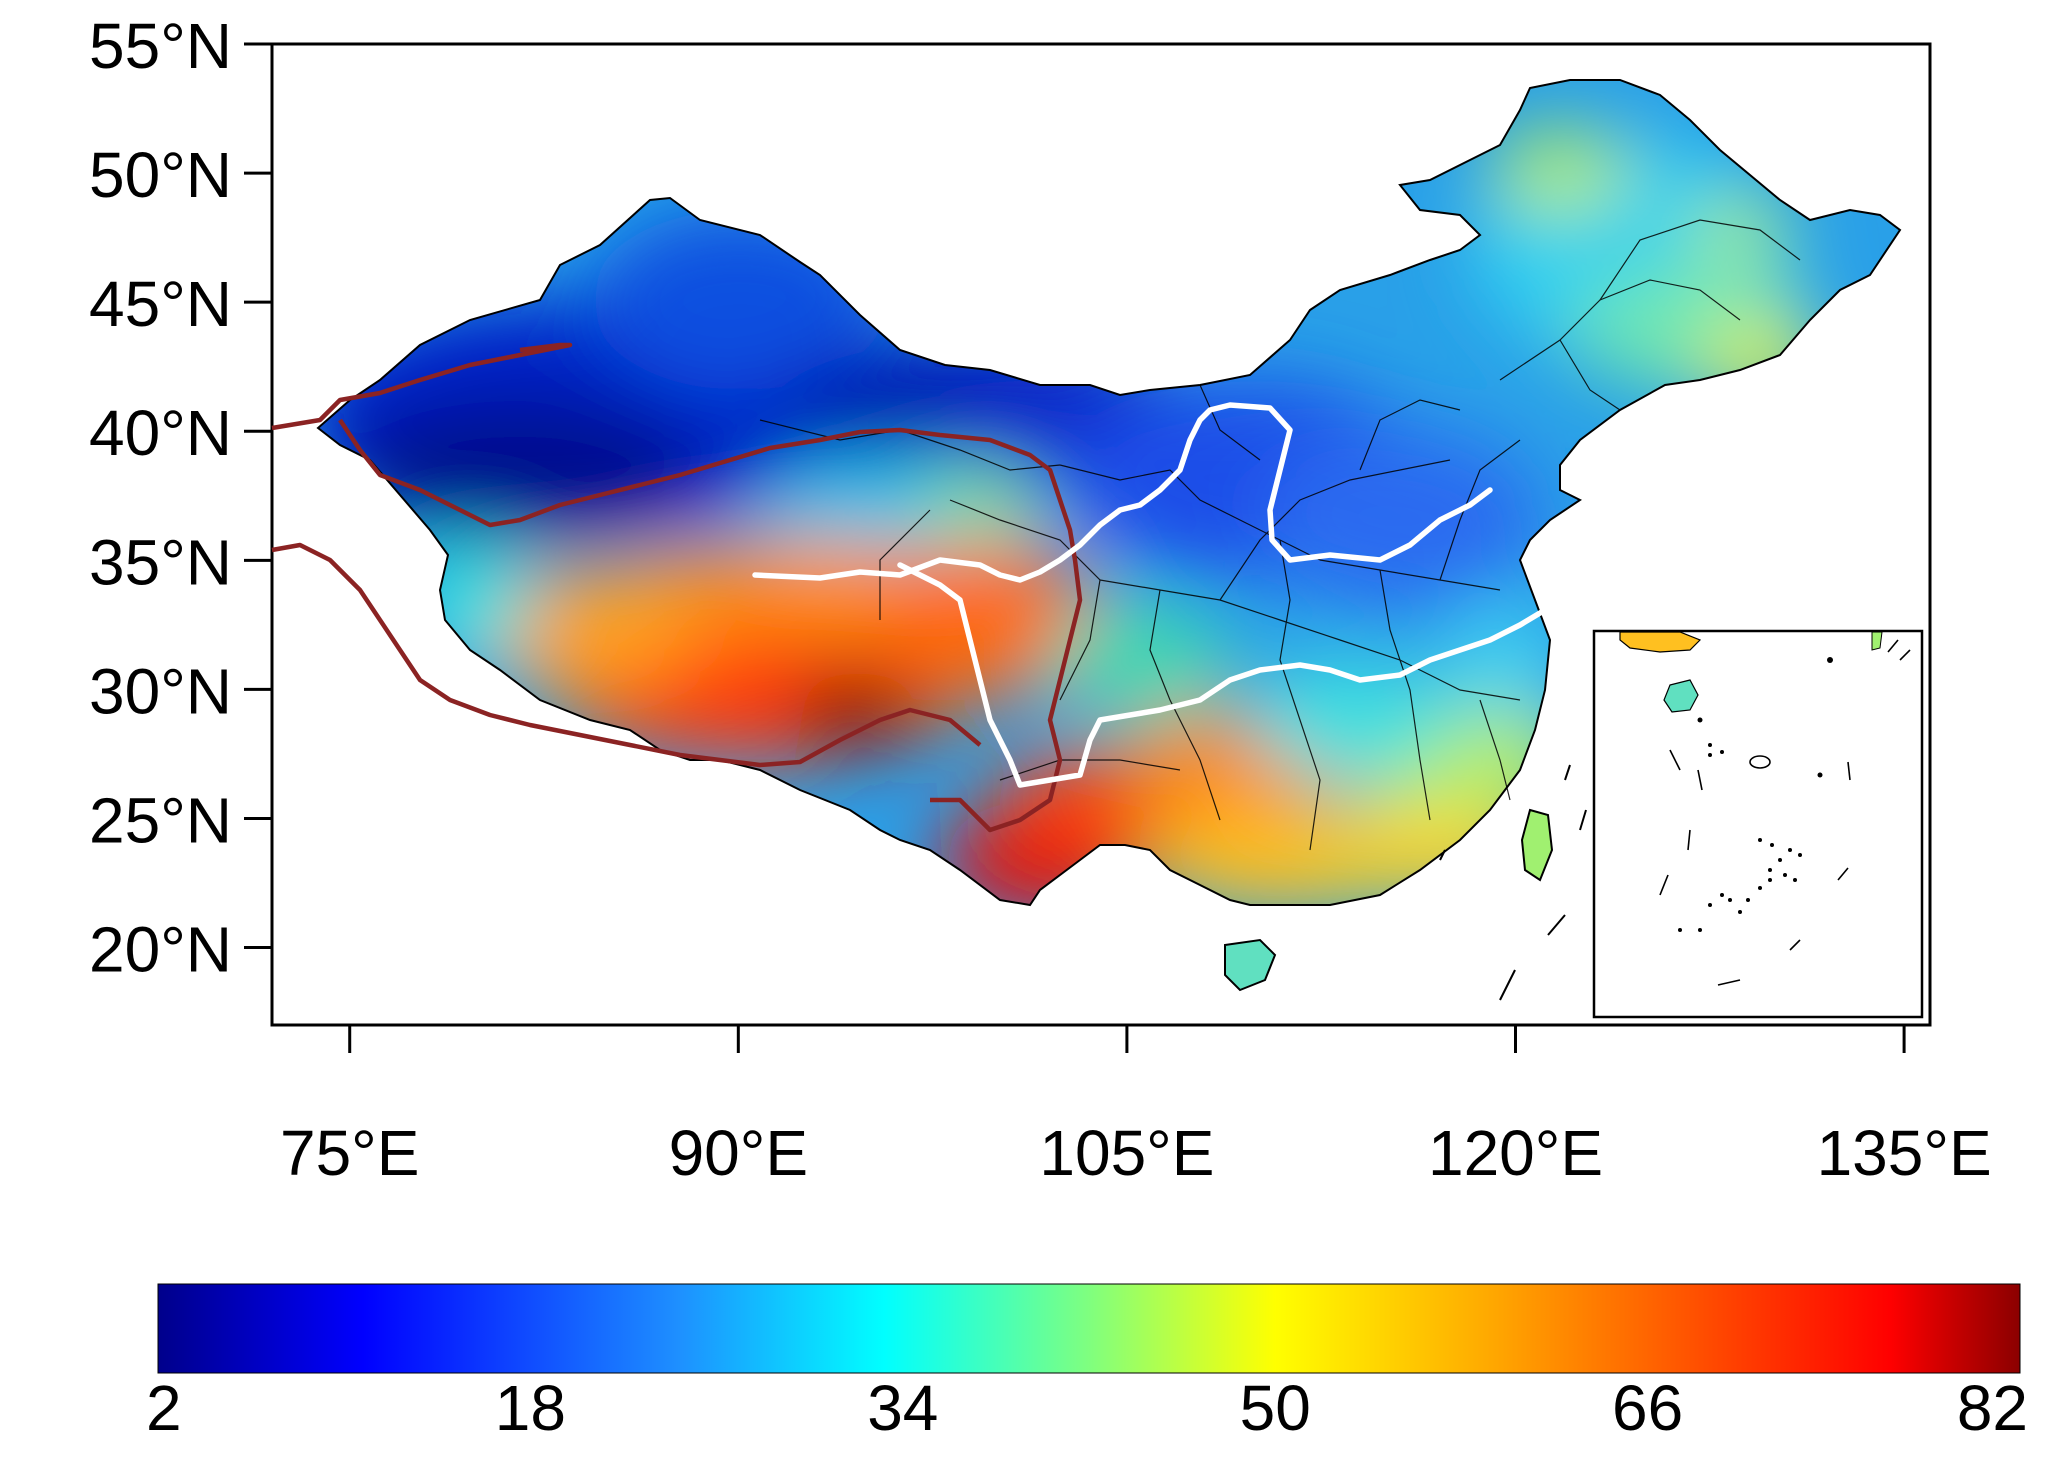  What do you see at coordinates (902, 1408) in the screenshot?
I see `colorbar-tick-label: 34` at bounding box center [902, 1408].